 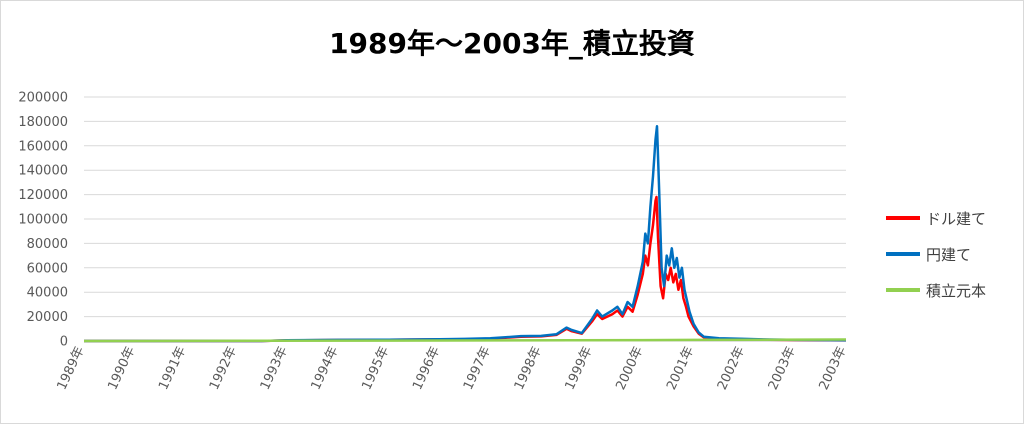 I want to click on x-tick-label: 1998年, so click(x=528, y=368).